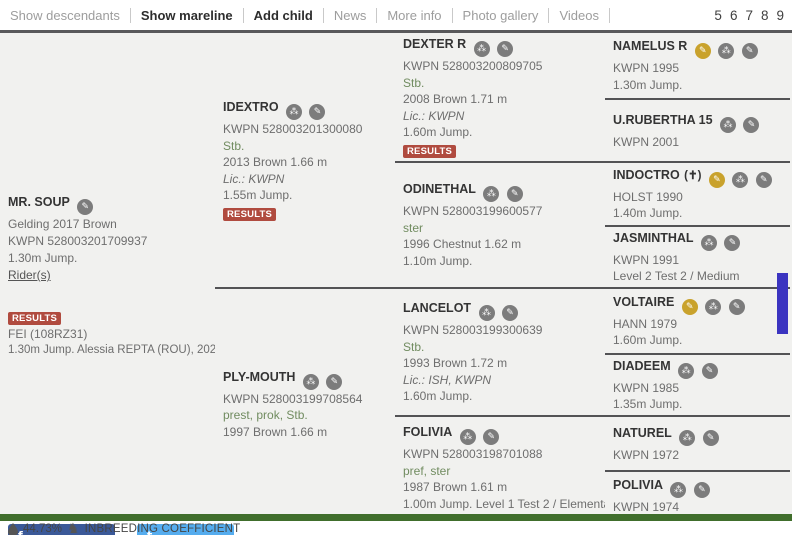  I want to click on horse-name-link: DEXTER R, so click(435, 44).